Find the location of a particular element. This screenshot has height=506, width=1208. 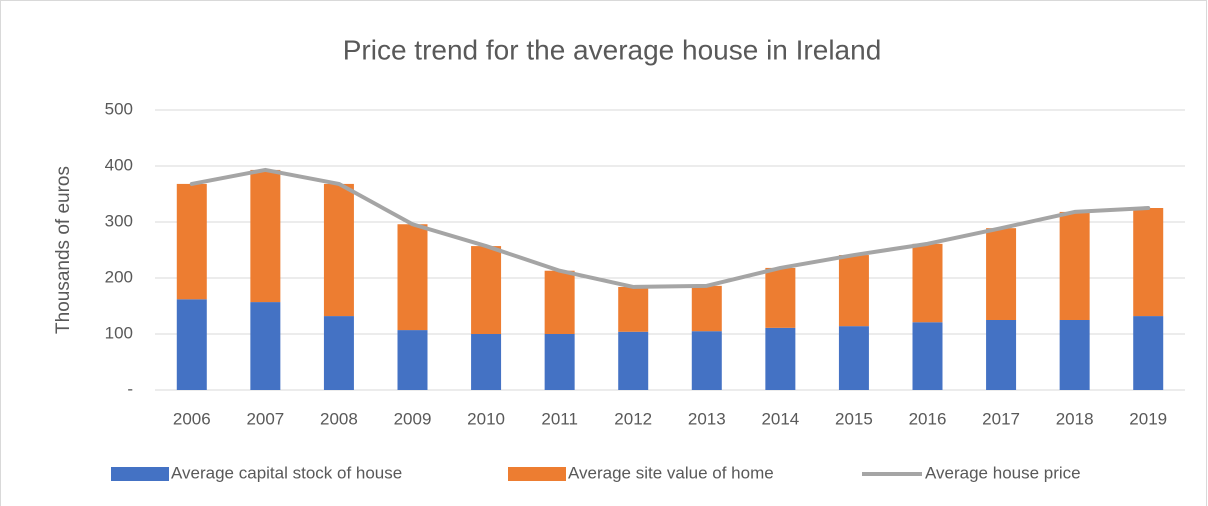

x-tick-label: 2012 is located at coordinates (633, 418).